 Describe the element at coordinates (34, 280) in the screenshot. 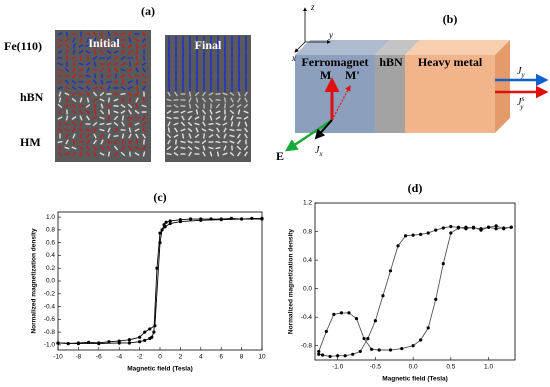

I see `y-axis-label: Normalized magnetization density` at that location.